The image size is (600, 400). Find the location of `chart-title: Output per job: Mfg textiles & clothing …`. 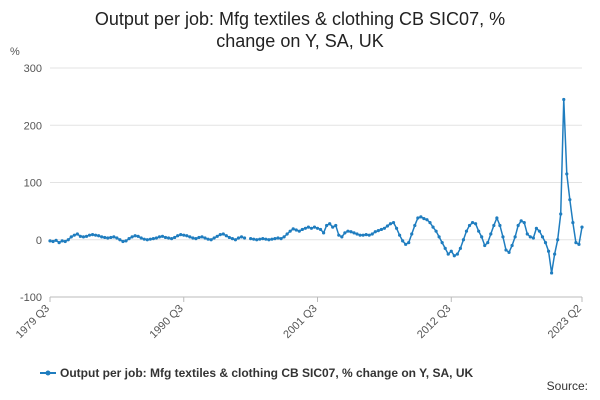

chart-title: Output per job: Mfg textiles & clothing … is located at coordinates (300, 30).